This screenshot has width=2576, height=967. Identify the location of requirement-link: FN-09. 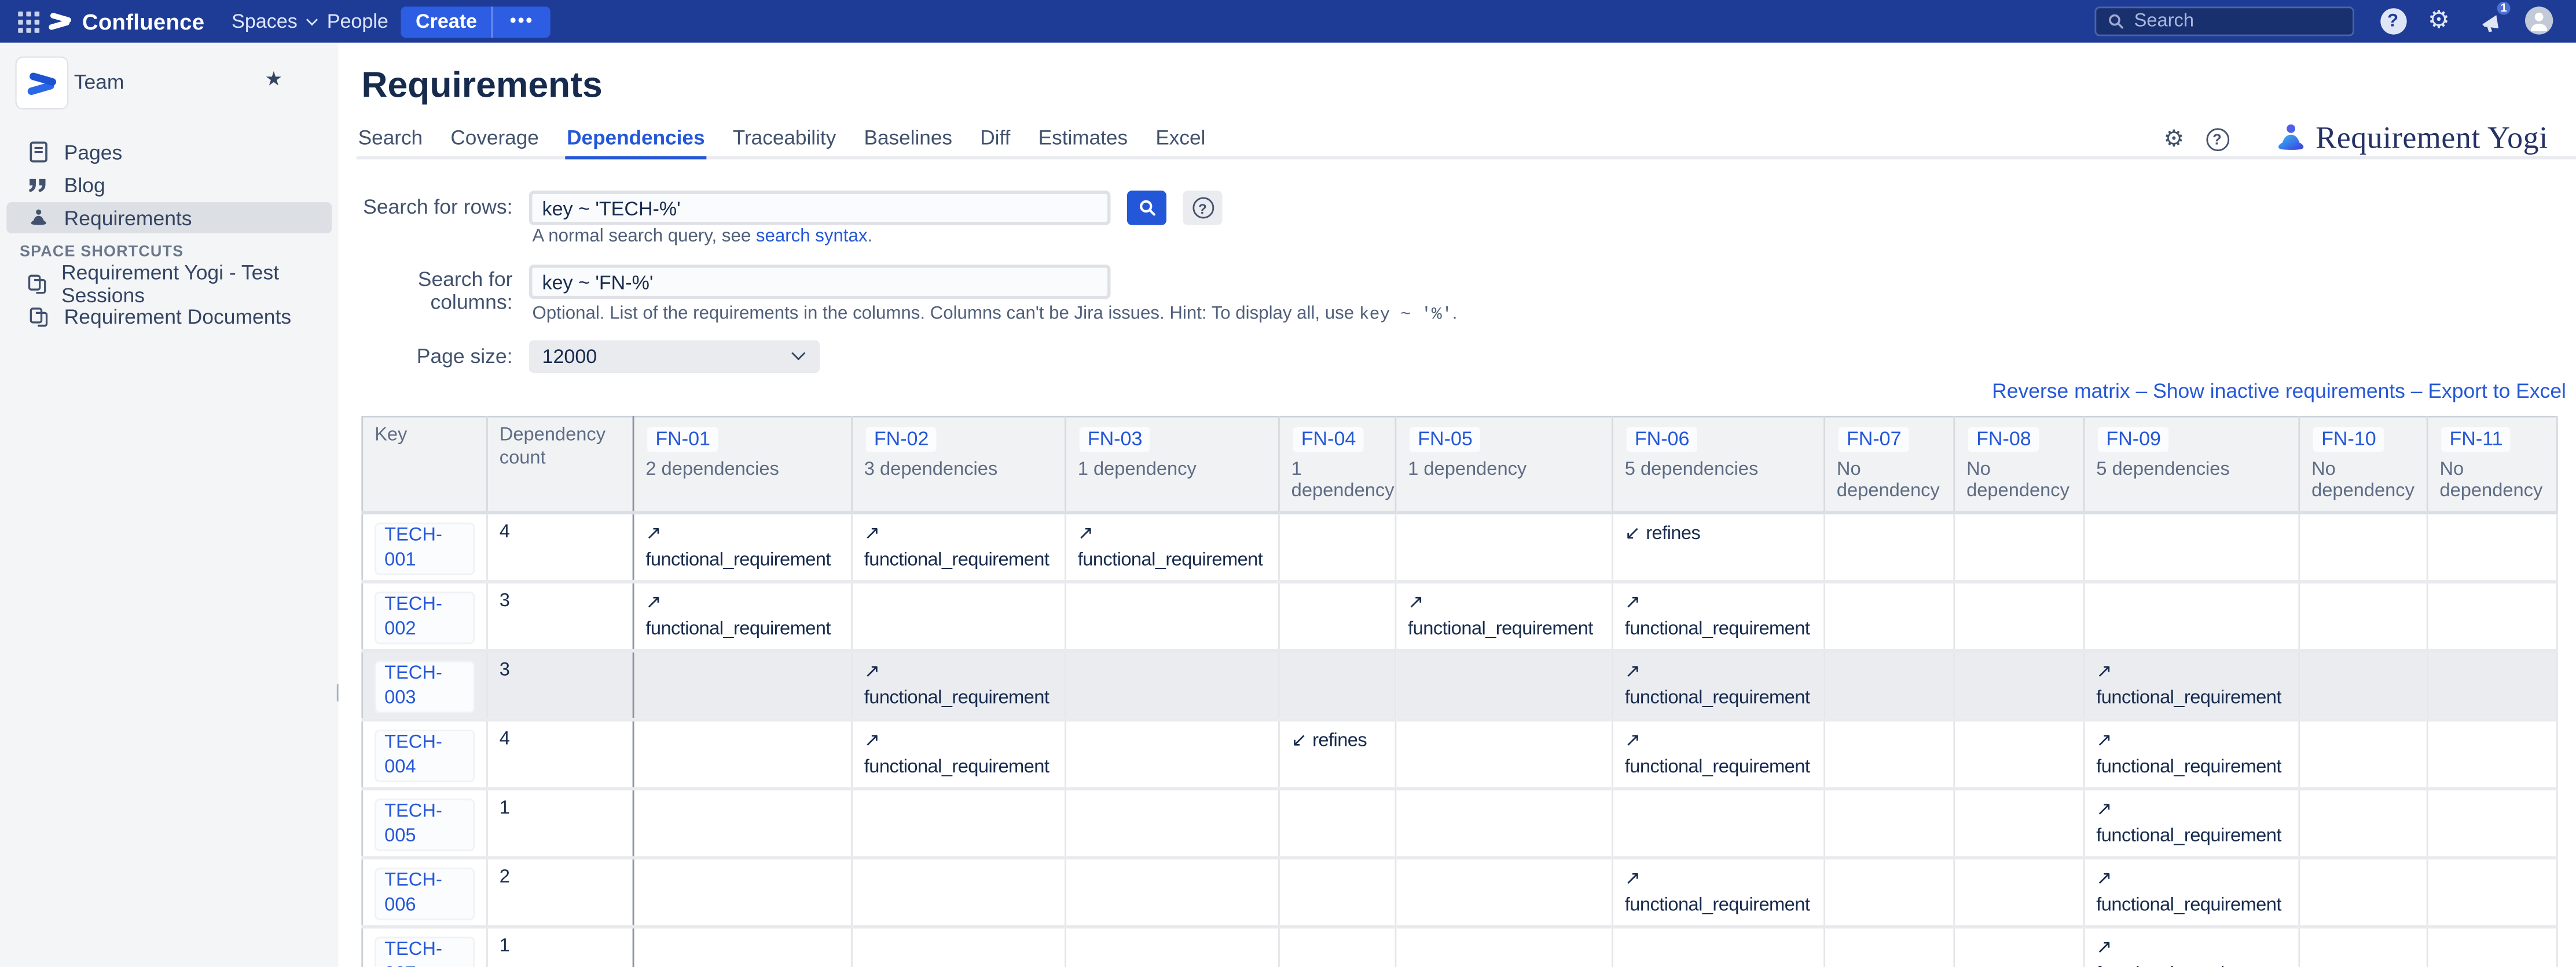
(2133, 440).